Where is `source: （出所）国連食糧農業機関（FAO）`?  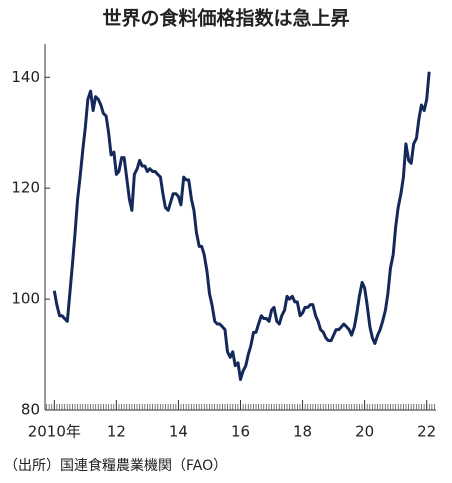 source: （出所）国連食糧農業機関（FAO） is located at coordinates (115, 465).